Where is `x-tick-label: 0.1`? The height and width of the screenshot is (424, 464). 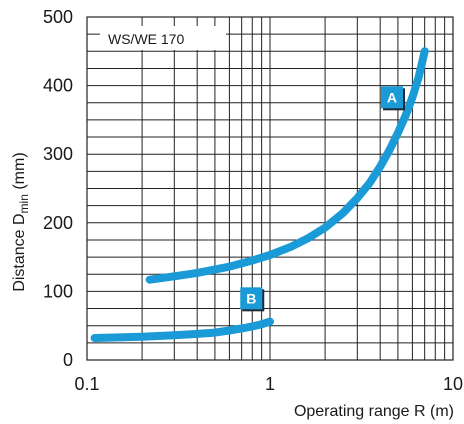
x-tick-label: 0.1 is located at coordinates (86, 384).